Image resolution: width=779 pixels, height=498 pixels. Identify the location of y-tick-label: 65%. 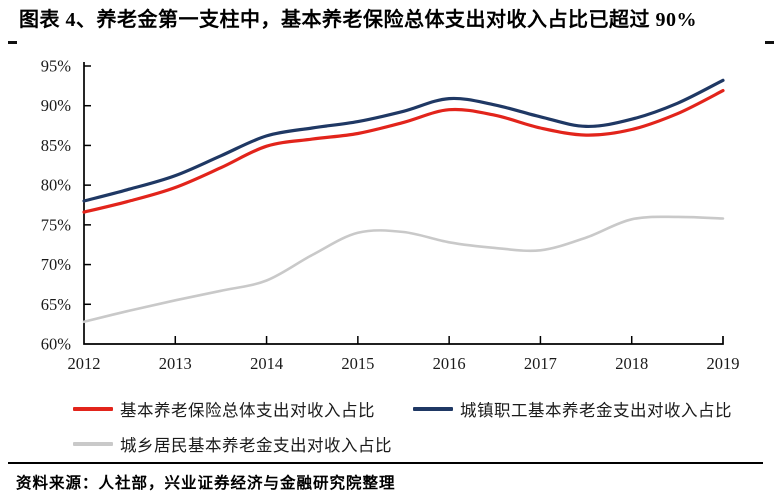
(56, 304).